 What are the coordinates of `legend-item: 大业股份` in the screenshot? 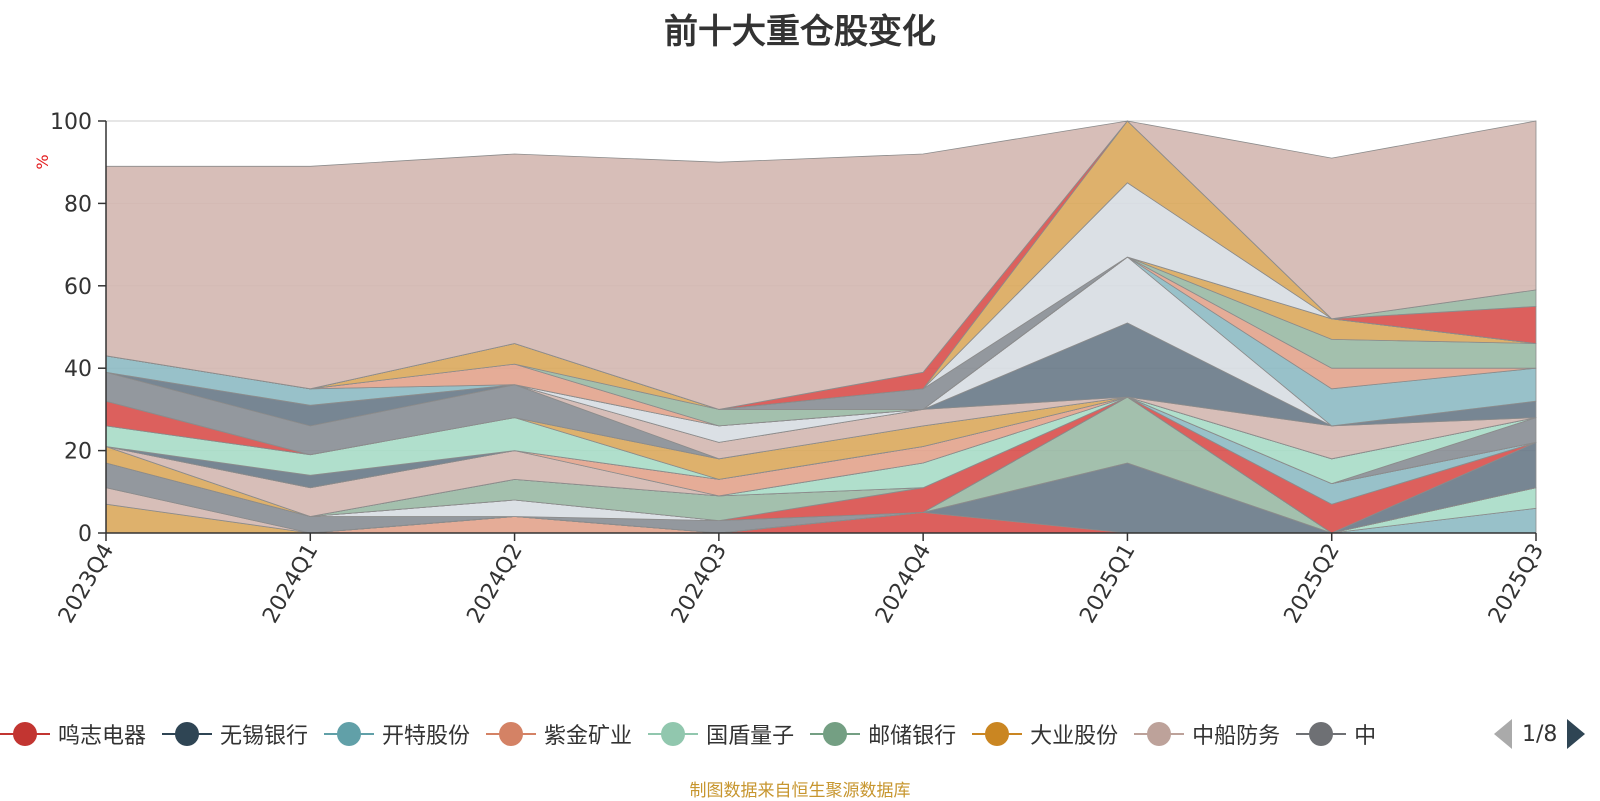 It's located at (1045, 734).